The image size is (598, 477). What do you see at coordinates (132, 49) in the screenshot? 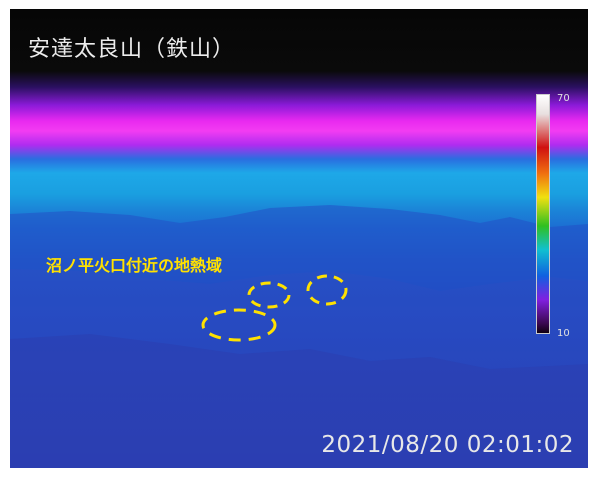
I see `camera-title: 安達太良山（鉄山）` at bounding box center [132, 49].